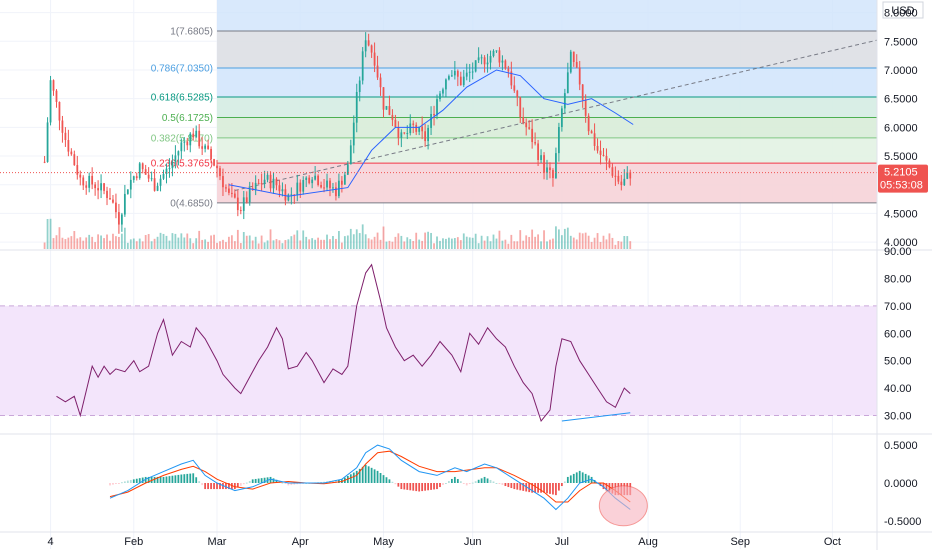 This screenshot has height=550, width=932. I want to click on rsi-divergence-line, so click(596, 417).